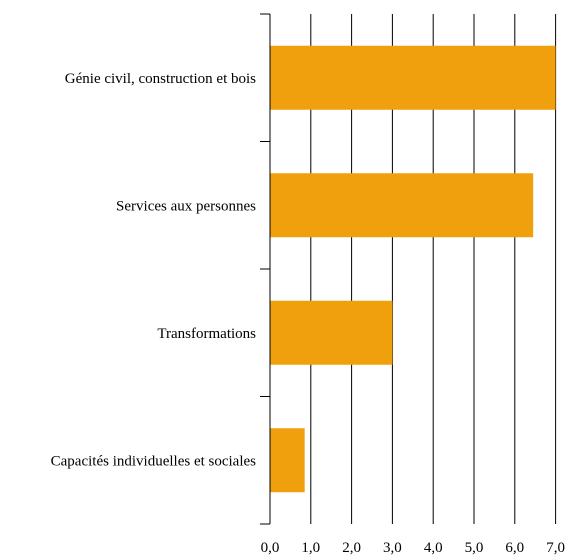 The height and width of the screenshot is (559, 570). I want to click on category-label: Transformations, so click(206, 334).